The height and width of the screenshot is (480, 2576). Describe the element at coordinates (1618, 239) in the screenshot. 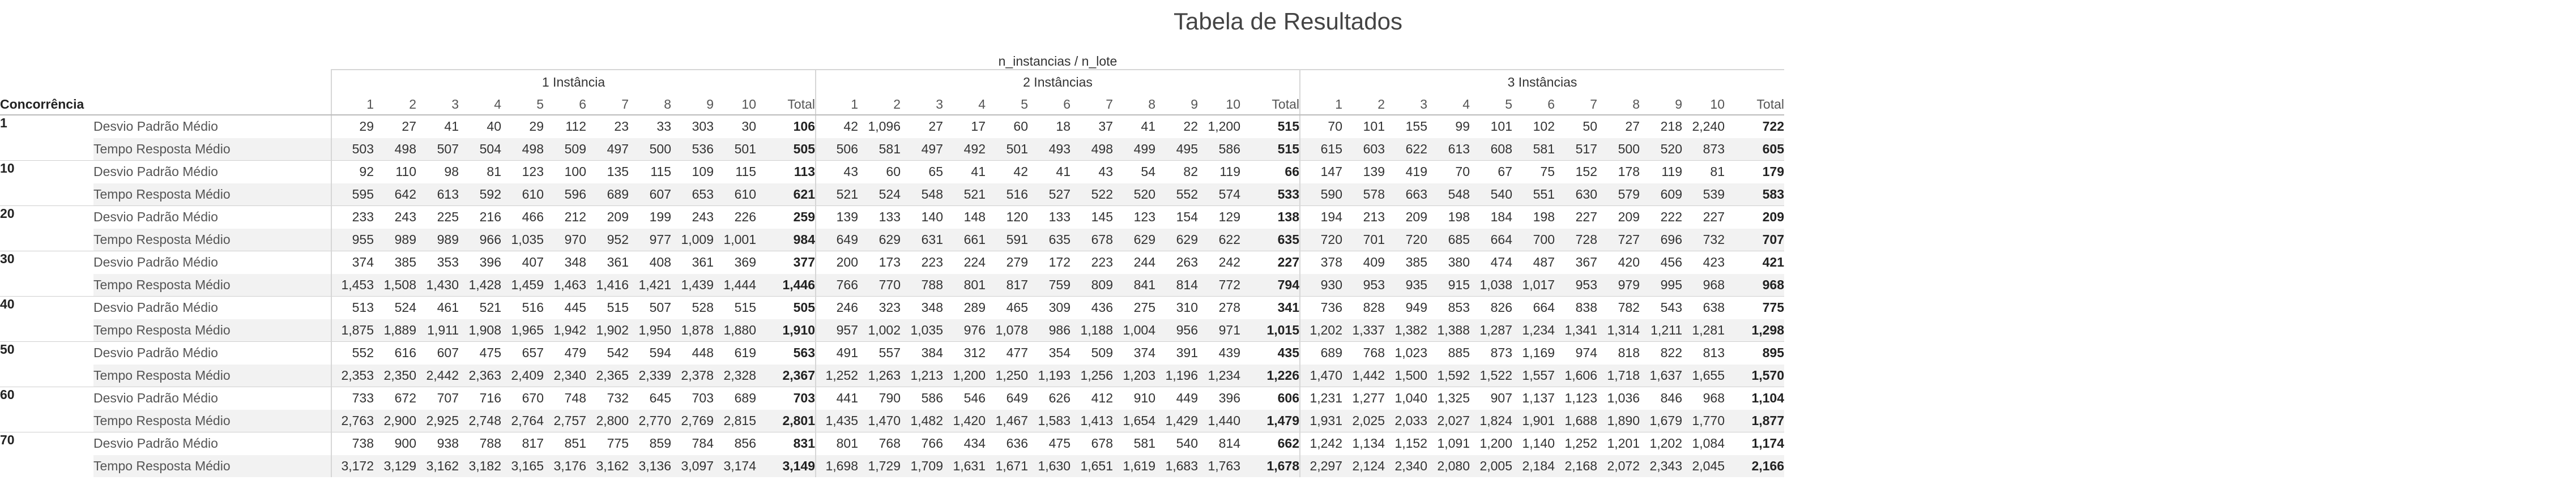

I see `value-cell: 727` at that location.